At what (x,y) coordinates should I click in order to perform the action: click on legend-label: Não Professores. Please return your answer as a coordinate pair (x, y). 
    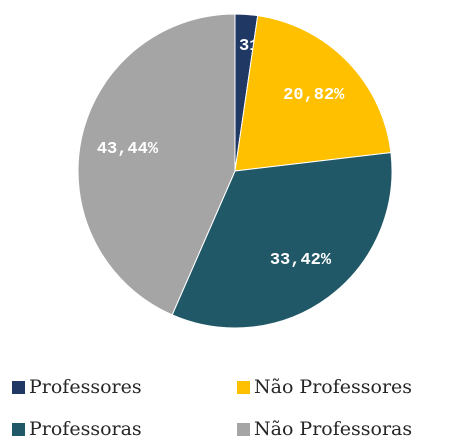
    Looking at the image, I should click on (333, 387).